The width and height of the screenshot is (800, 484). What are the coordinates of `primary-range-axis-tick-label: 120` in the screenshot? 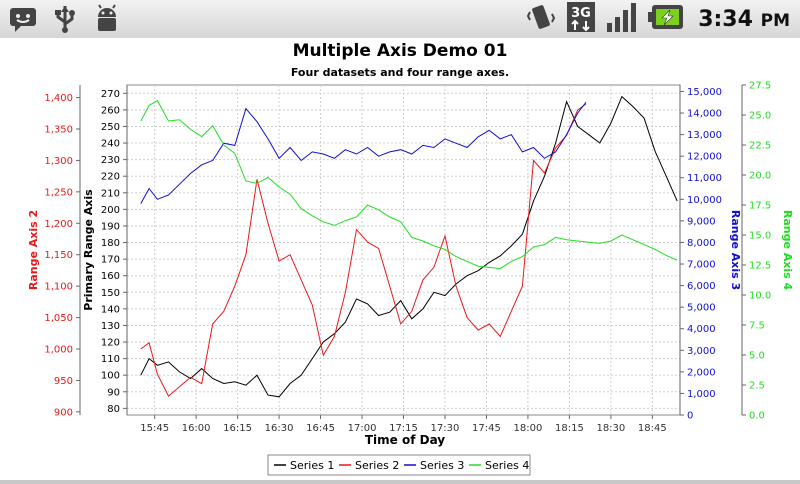 It's located at (110, 343).